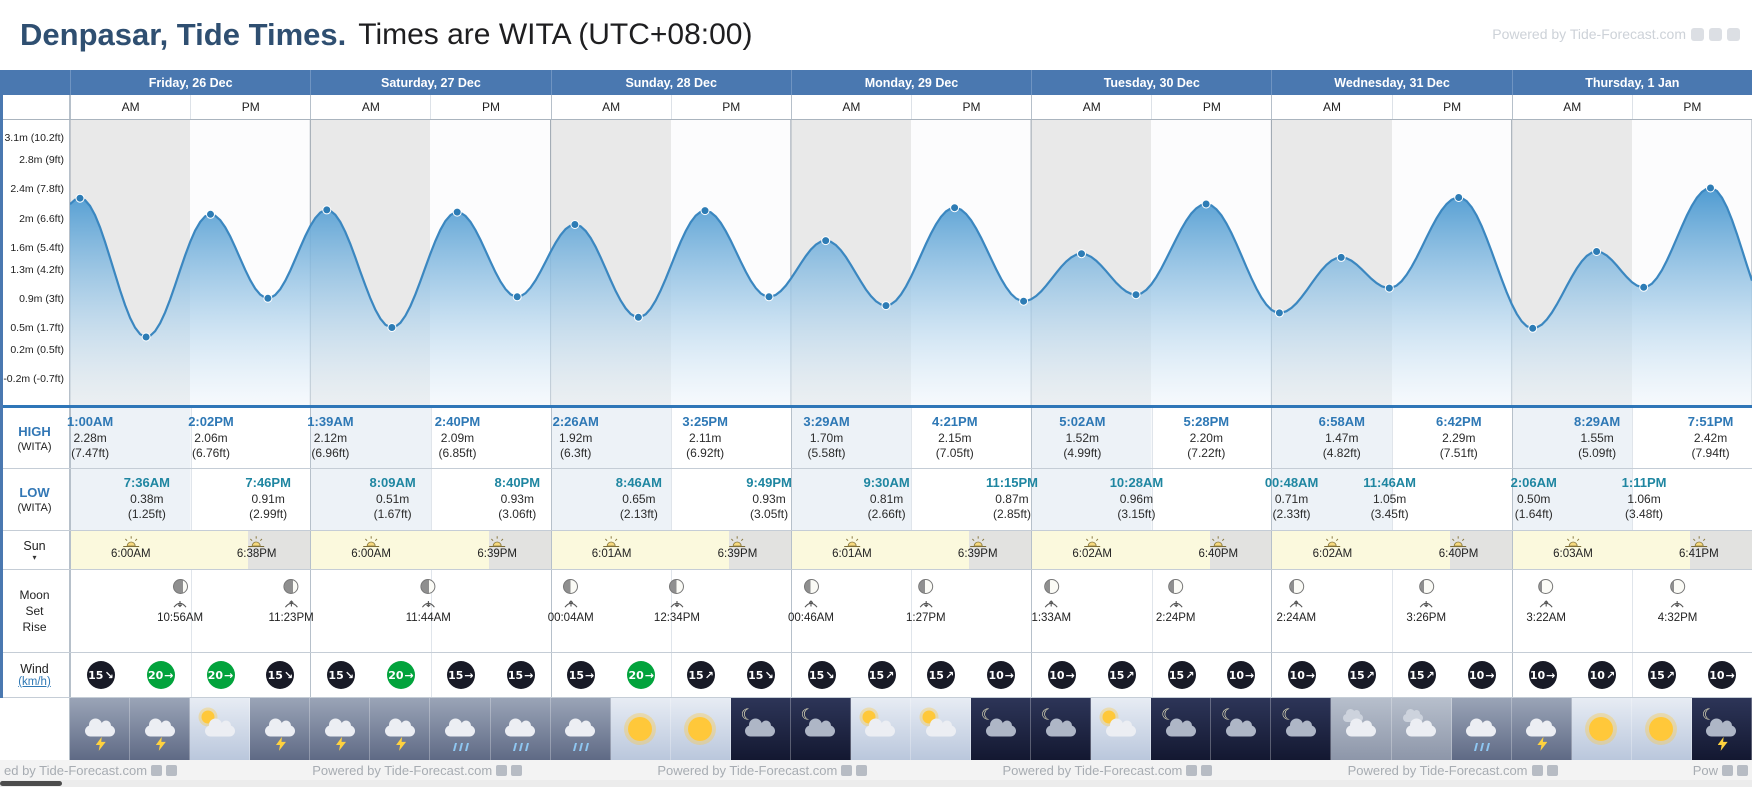 Image resolution: width=1752 pixels, height=787 pixels. Describe the element at coordinates (34, 557) in the screenshot. I see `chevron-down-icon: ▾` at that location.